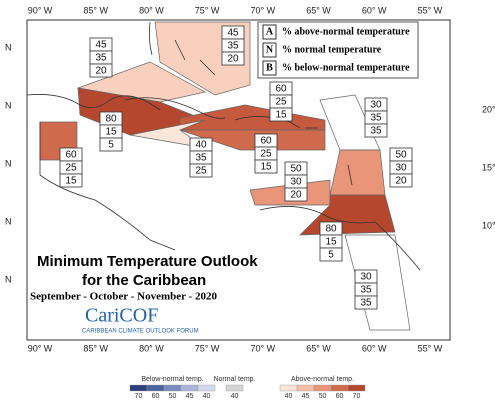 Image resolution: width=495 pixels, height=400 pixels. I want to click on legend-key: A, so click(270, 31).